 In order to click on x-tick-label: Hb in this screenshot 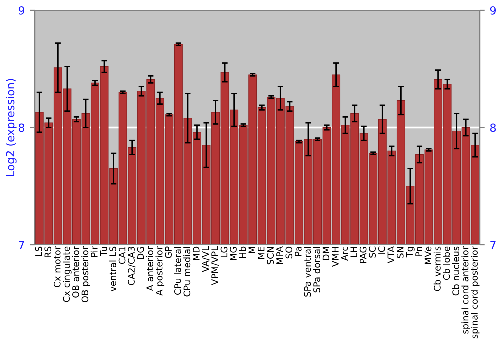, I will do `click(242, 252)`.